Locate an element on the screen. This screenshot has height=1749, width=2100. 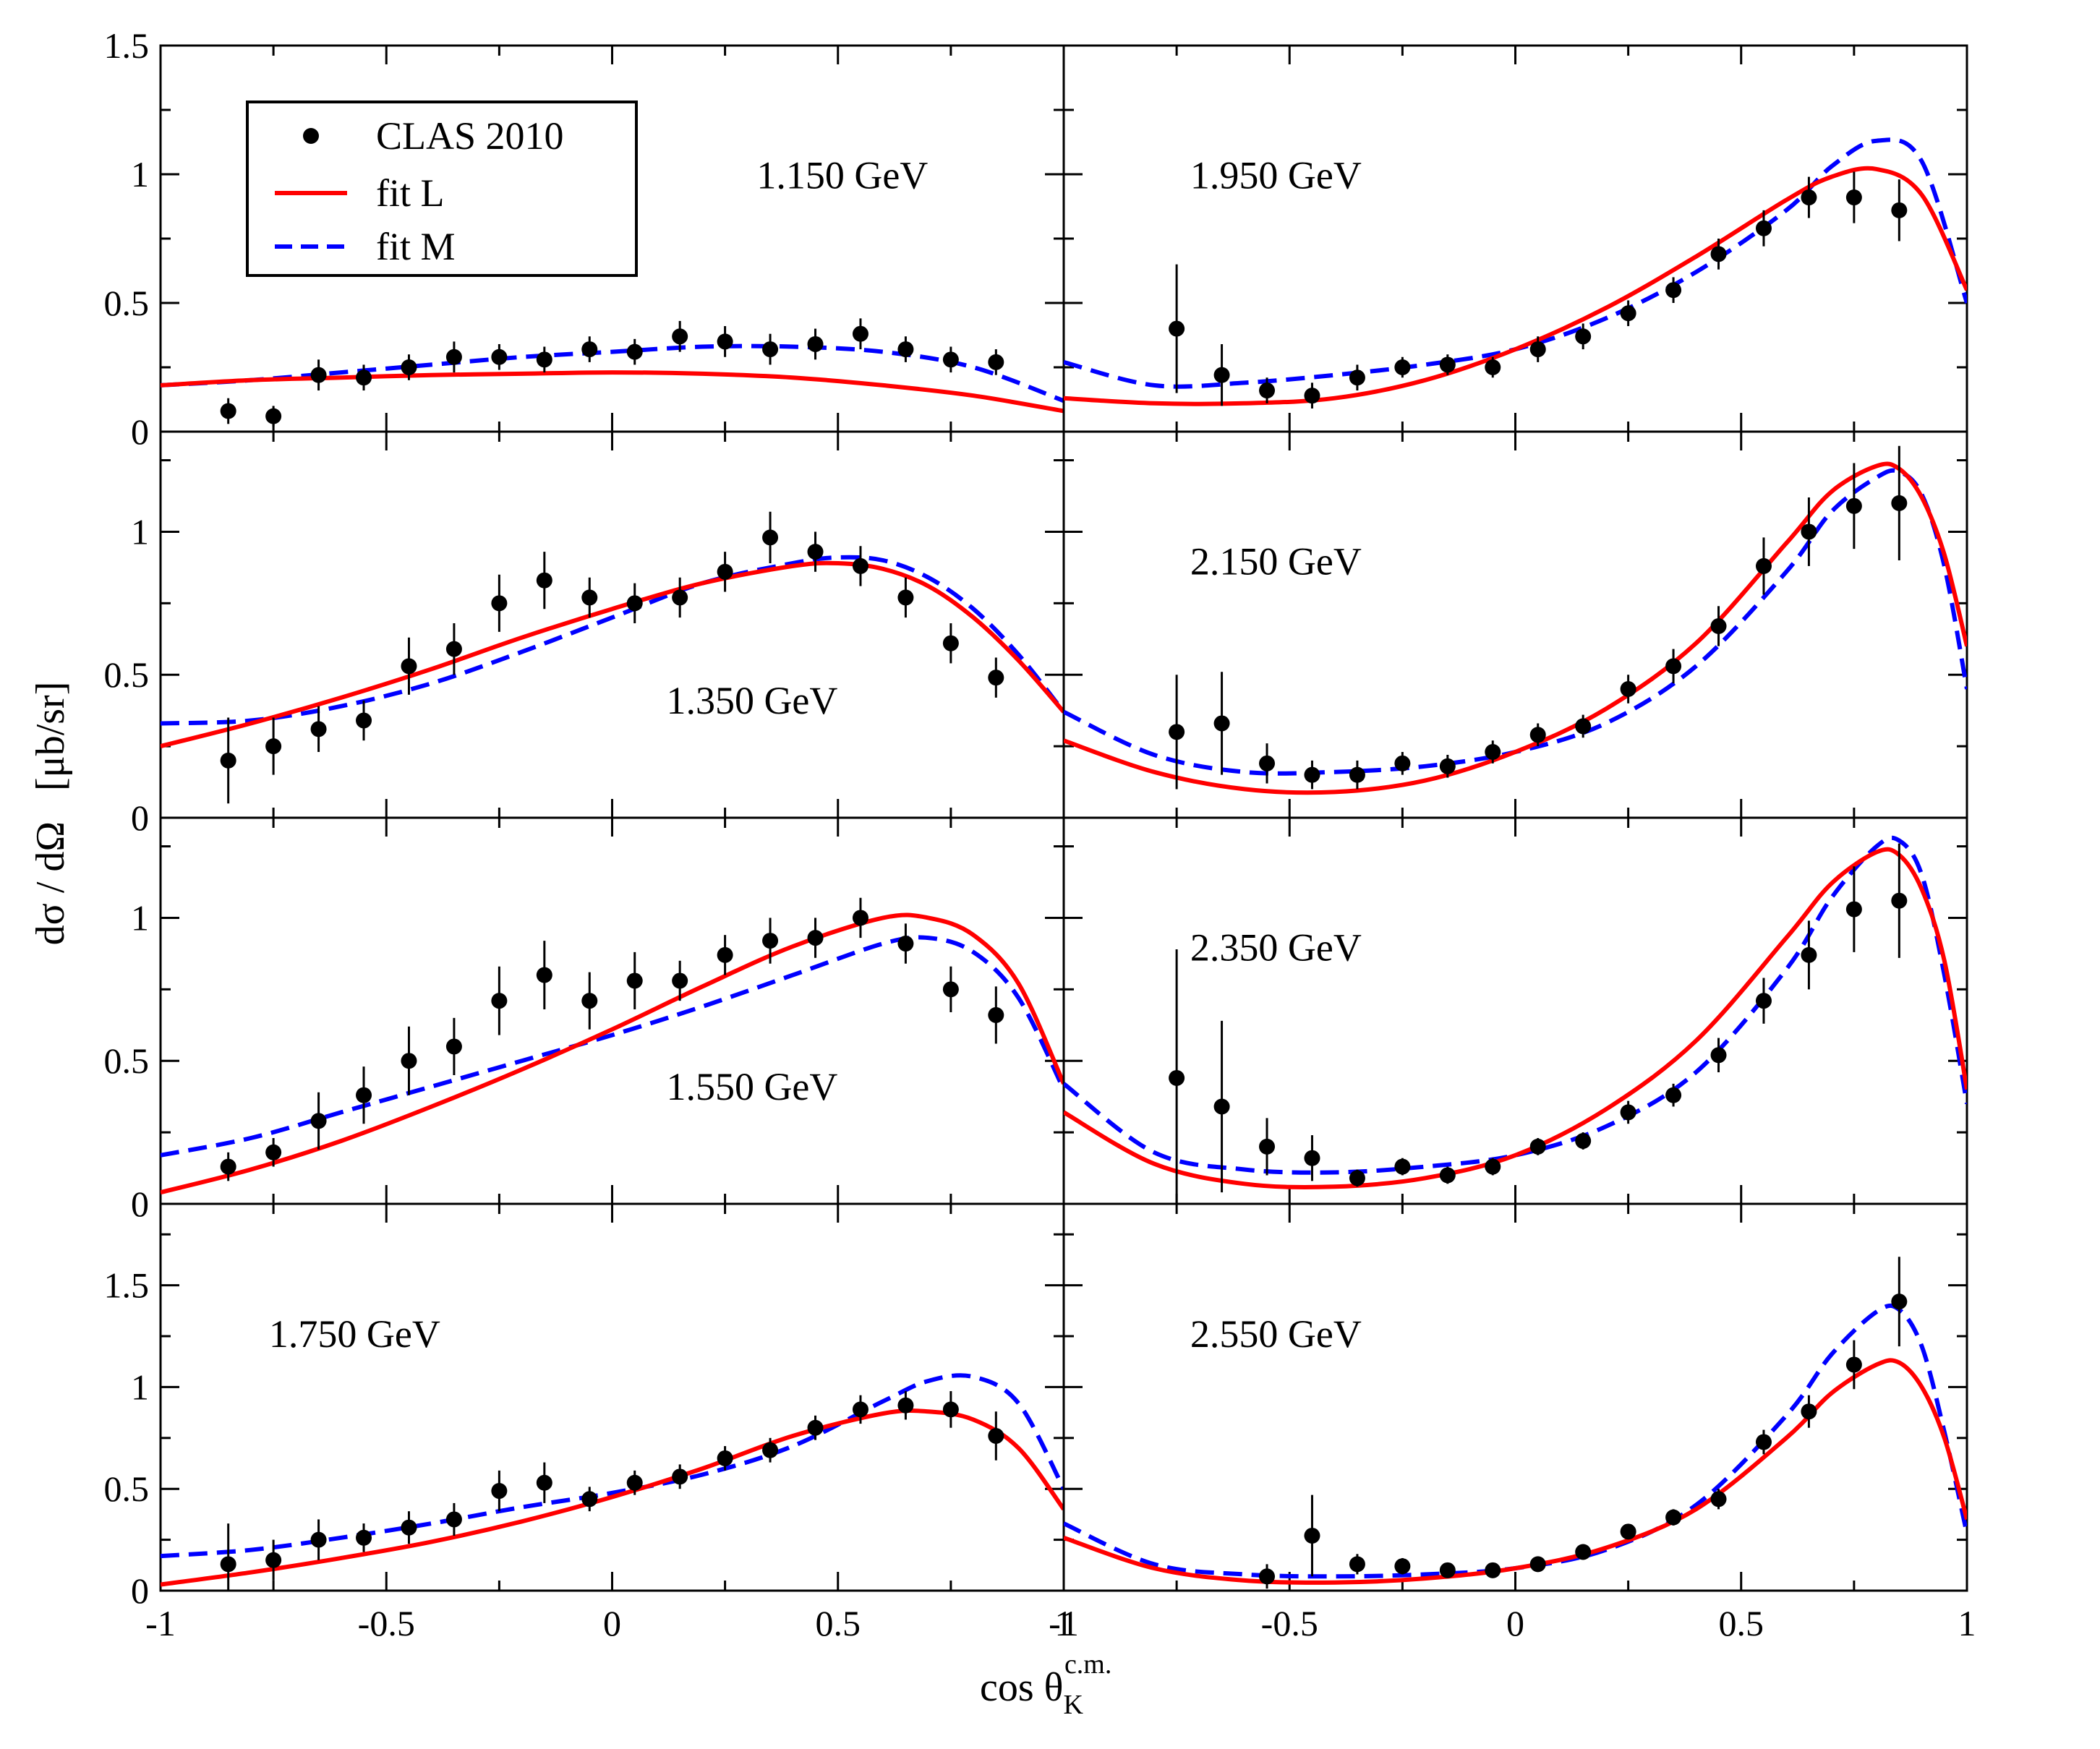
legend-label-fit-m: fit M is located at coordinates (416, 246).